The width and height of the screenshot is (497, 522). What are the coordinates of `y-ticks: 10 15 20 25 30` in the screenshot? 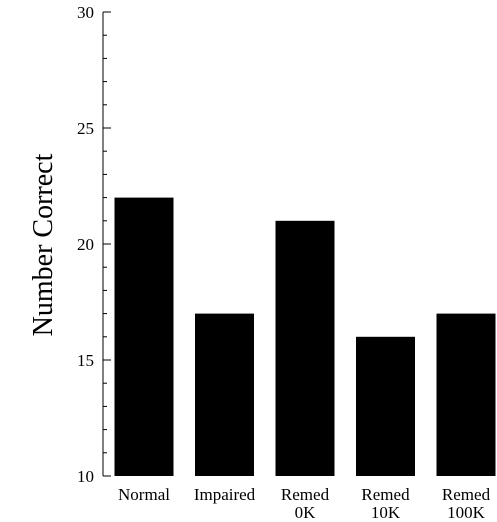 It's located at (94, 244).